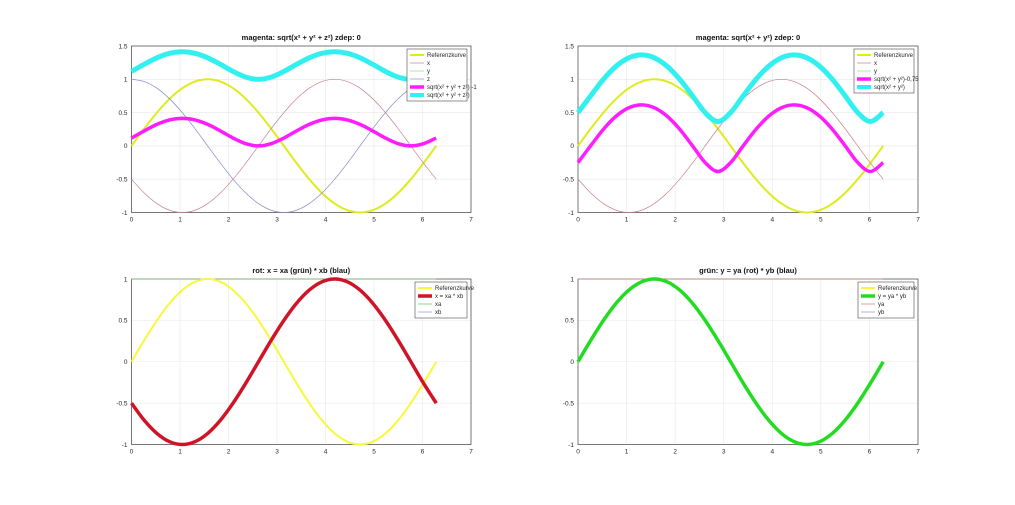  Describe the element at coordinates (881, 313) in the screenshot. I see `legend-entry: yb` at that location.